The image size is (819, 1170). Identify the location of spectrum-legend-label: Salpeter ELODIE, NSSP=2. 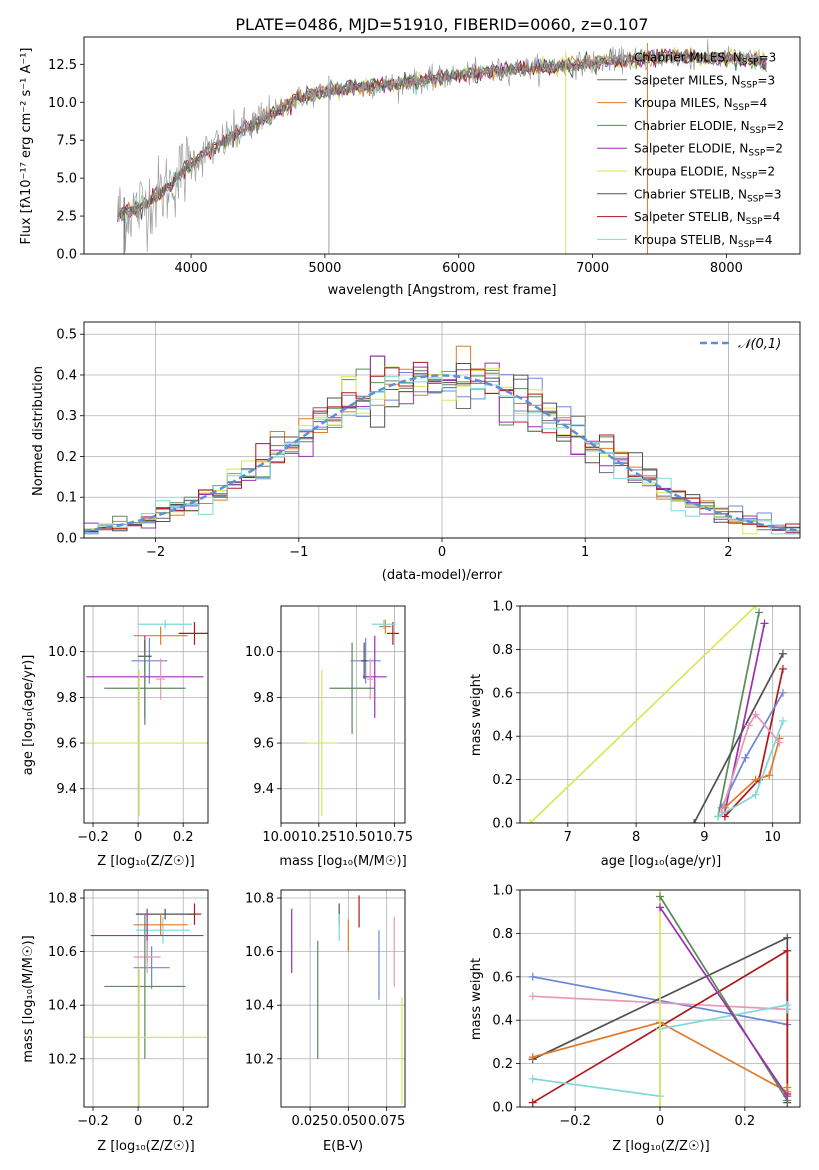
(708, 150).